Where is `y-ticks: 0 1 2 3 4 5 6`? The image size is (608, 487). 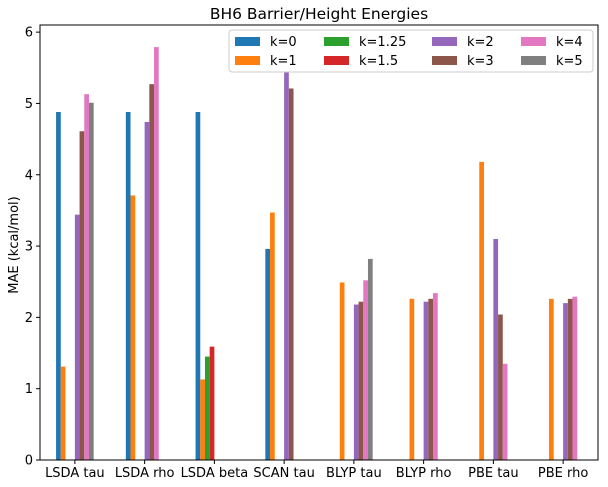
y-ticks: 0 1 2 3 4 5 6 is located at coordinates (32, 247).